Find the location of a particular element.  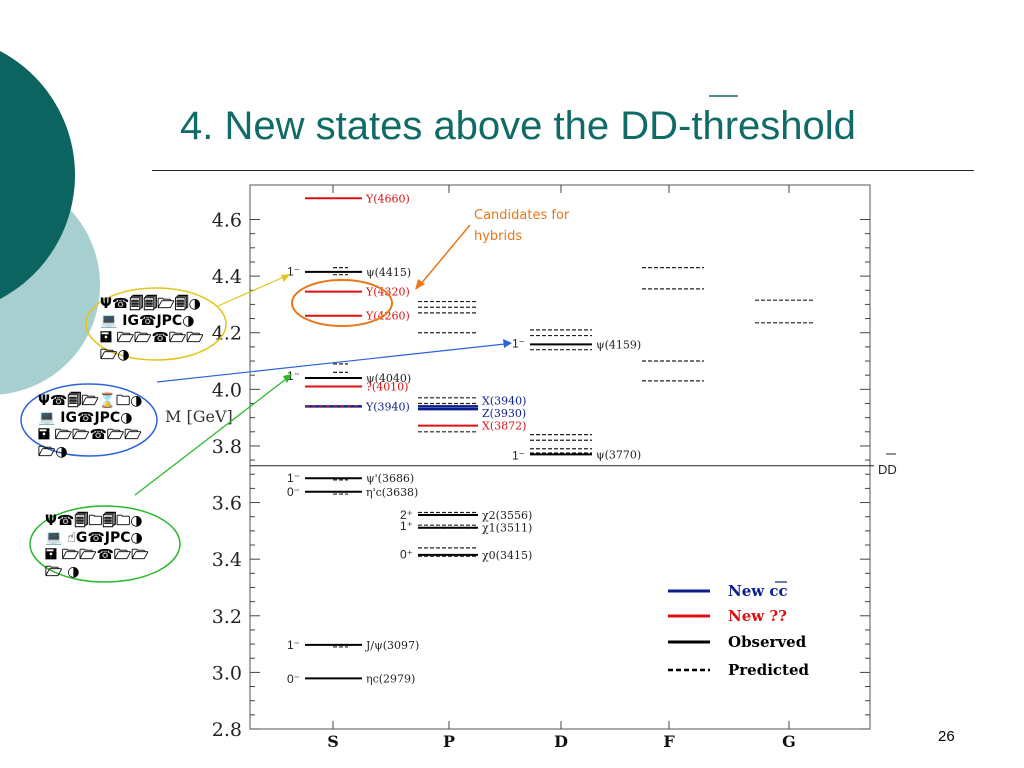

x-category-label: D is located at coordinates (561, 741).